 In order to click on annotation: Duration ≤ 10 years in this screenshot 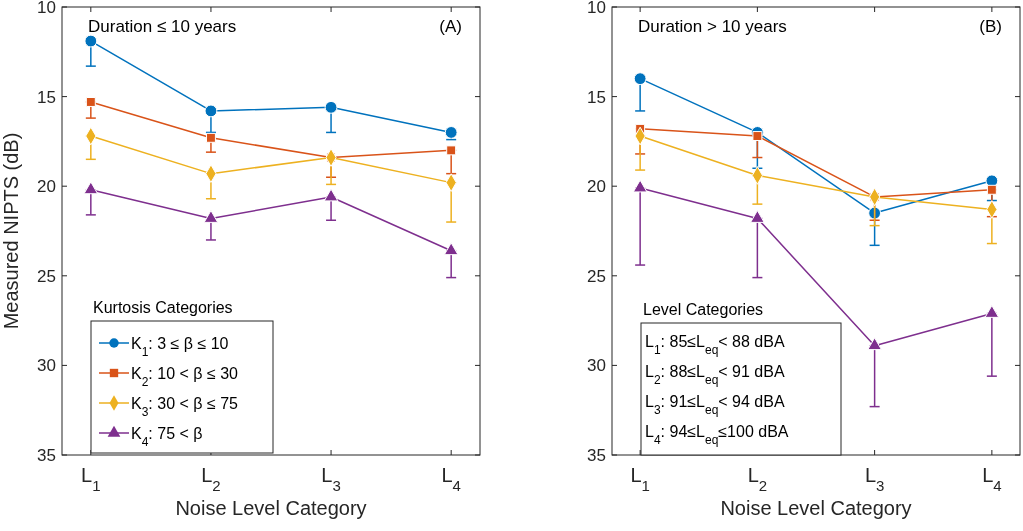, I will do `click(162, 26)`.